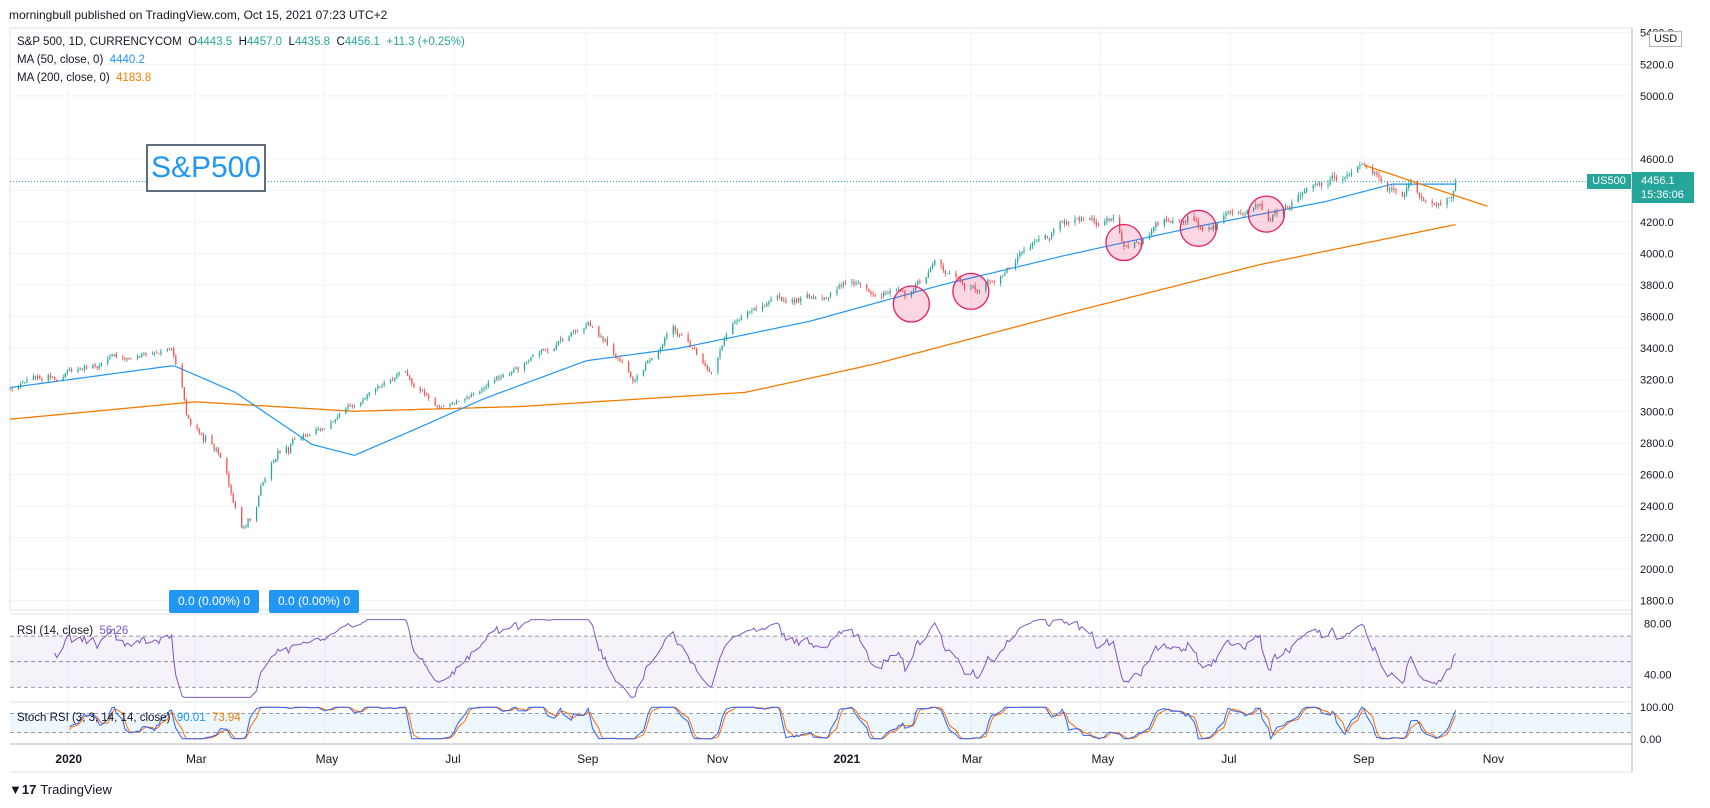 The height and width of the screenshot is (808, 1710). What do you see at coordinates (84, 78) in the screenshot?
I see `ma200-legend: MA (200, close, 0) 4183.8` at bounding box center [84, 78].